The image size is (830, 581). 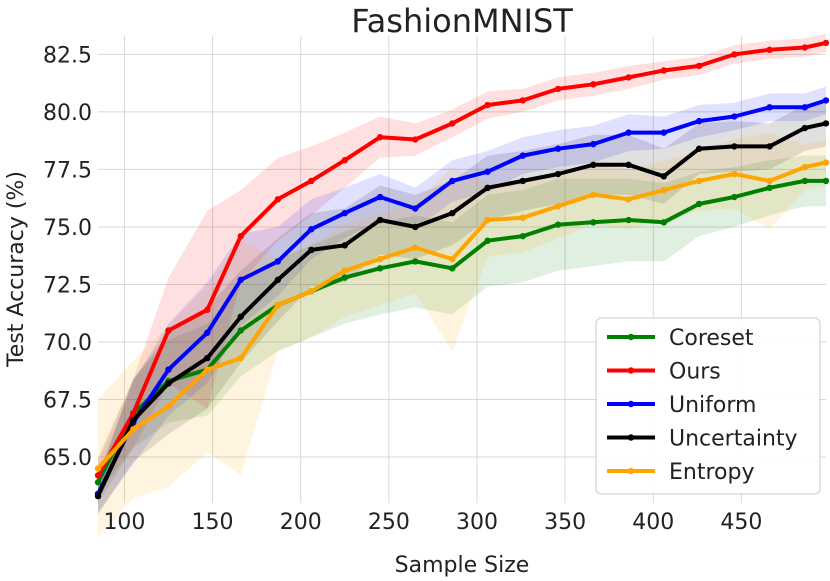 What do you see at coordinates (653, 522) in the screenshot?
I see `x-tick-label: 400` at bounding box center [653, 522].